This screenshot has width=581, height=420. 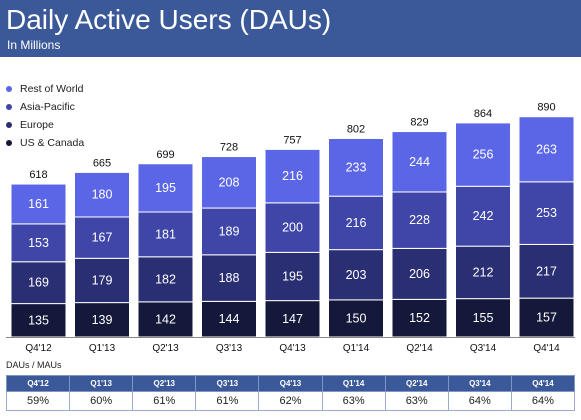 I want to click on ratio-caption: DAUs / MAUs, so click(x=34, y=365).